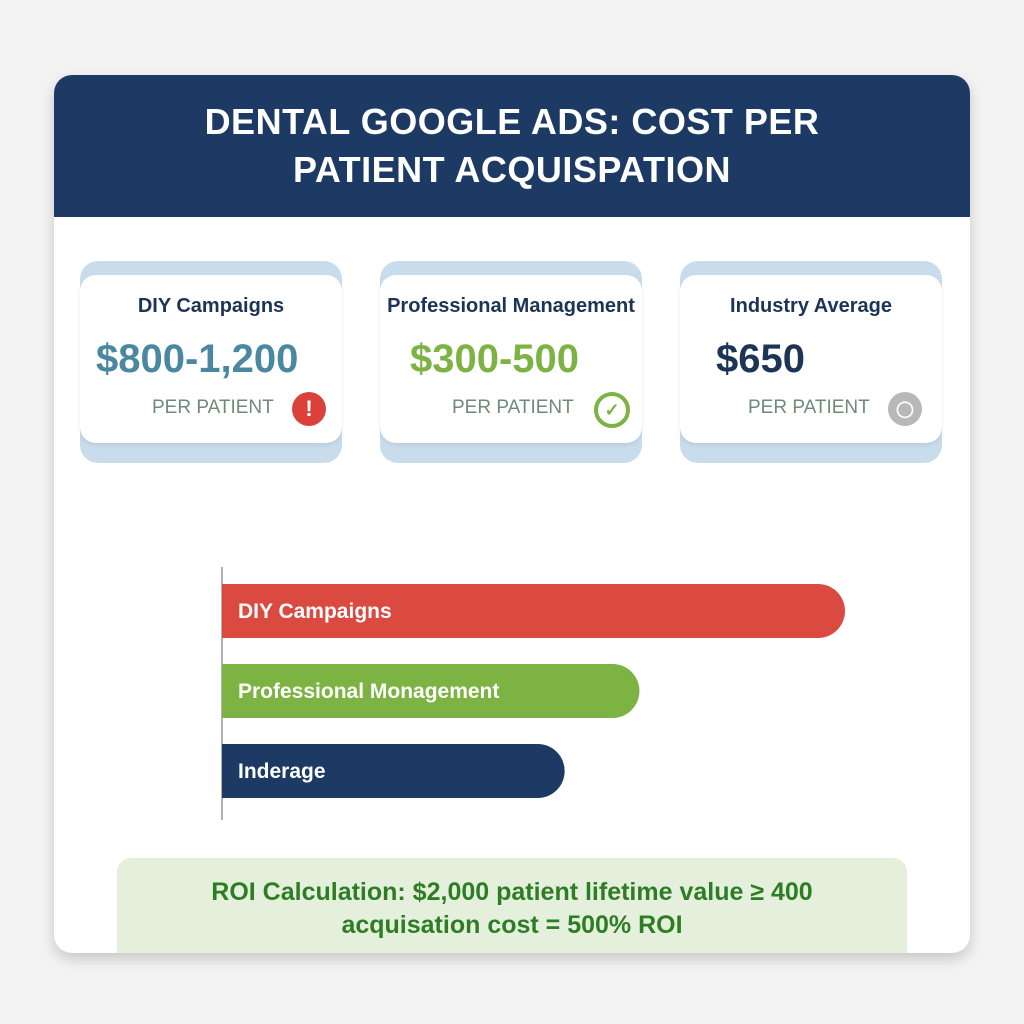 The height and width of the screenshot is (1024, 1024). I want to click on bar-label: Professional Monagement, so click(368, 691).